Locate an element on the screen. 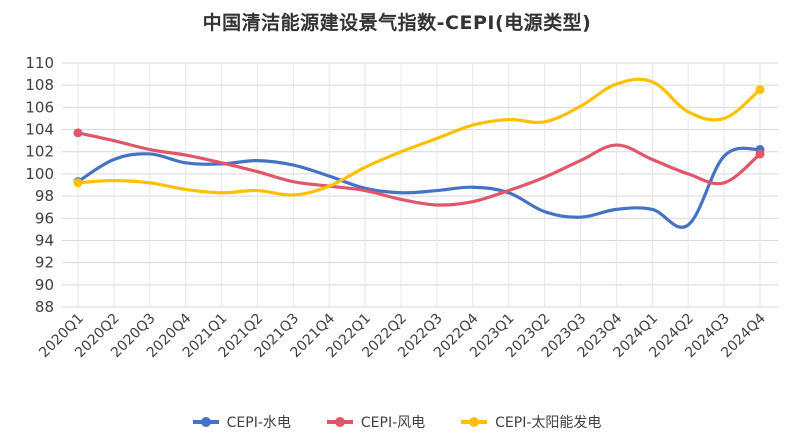  y-tick-label: 104 is located at coordinates (39, 130).